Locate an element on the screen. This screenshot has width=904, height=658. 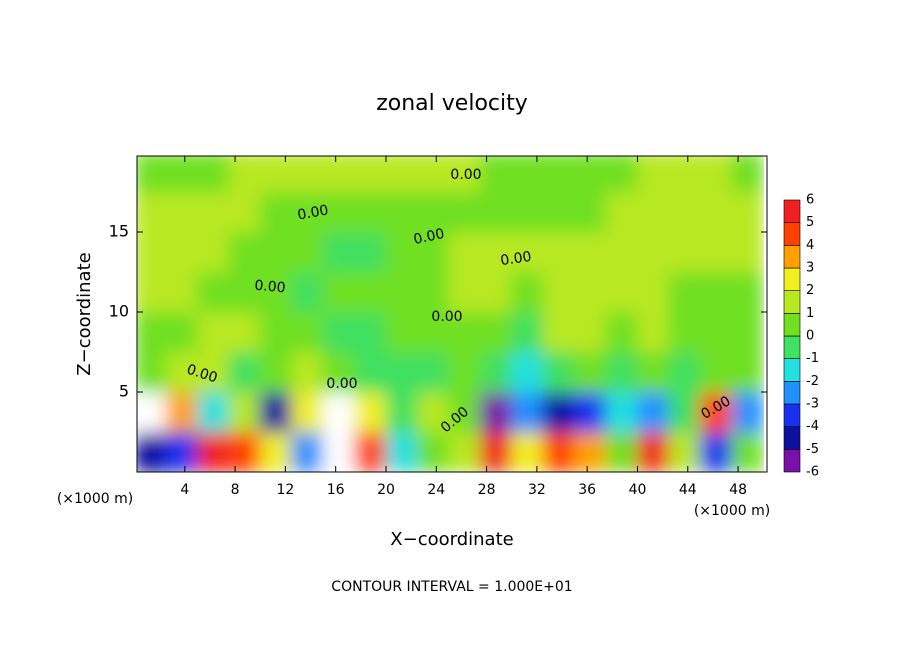
x-tick-label: 32 is located at coordinates (537, 490).